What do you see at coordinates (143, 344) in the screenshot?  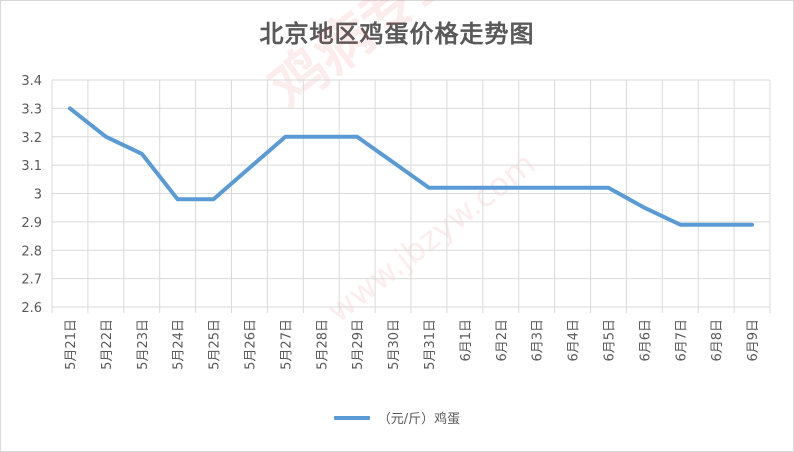 I see `x-tick-label: 5月23日` at bounding box center [143, 344].